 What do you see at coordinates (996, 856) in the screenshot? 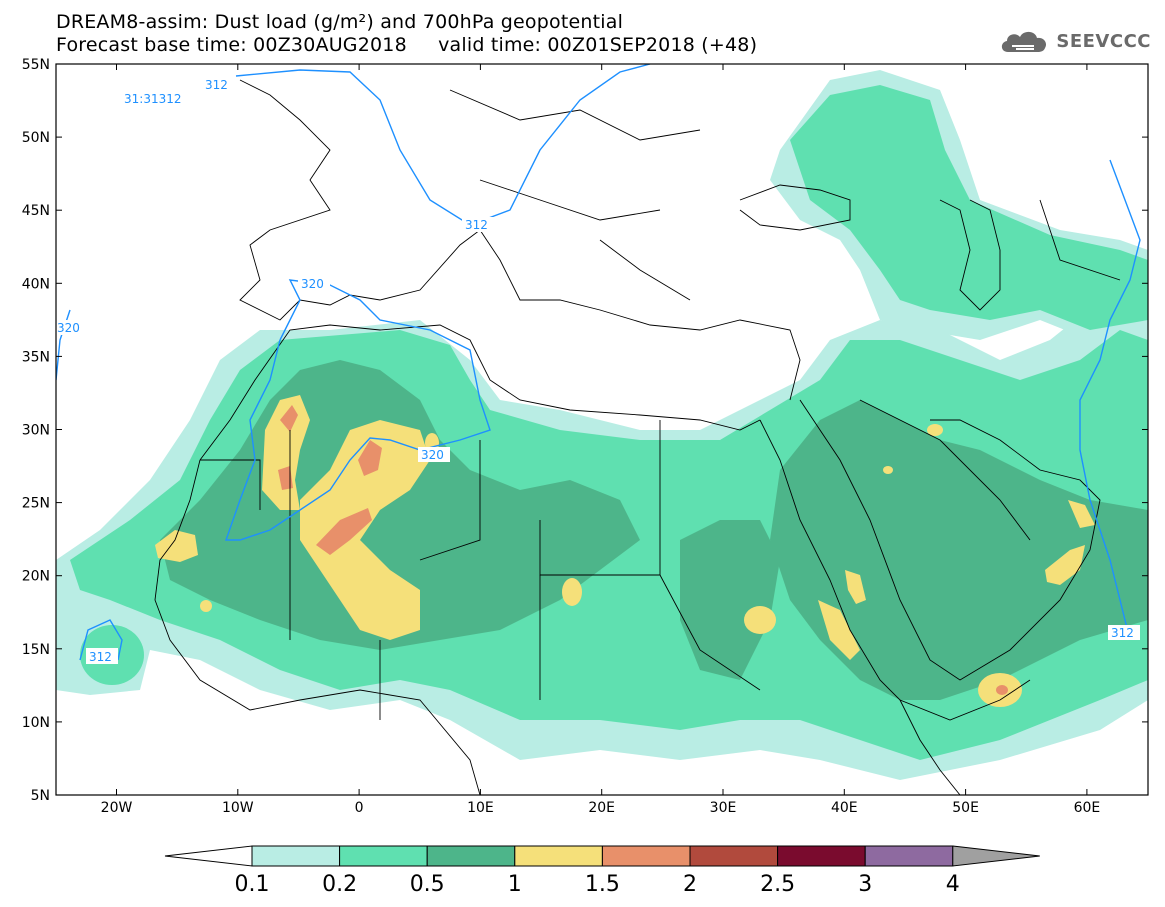
I see `legend-max-arrow` at bounding box center [996, 856].